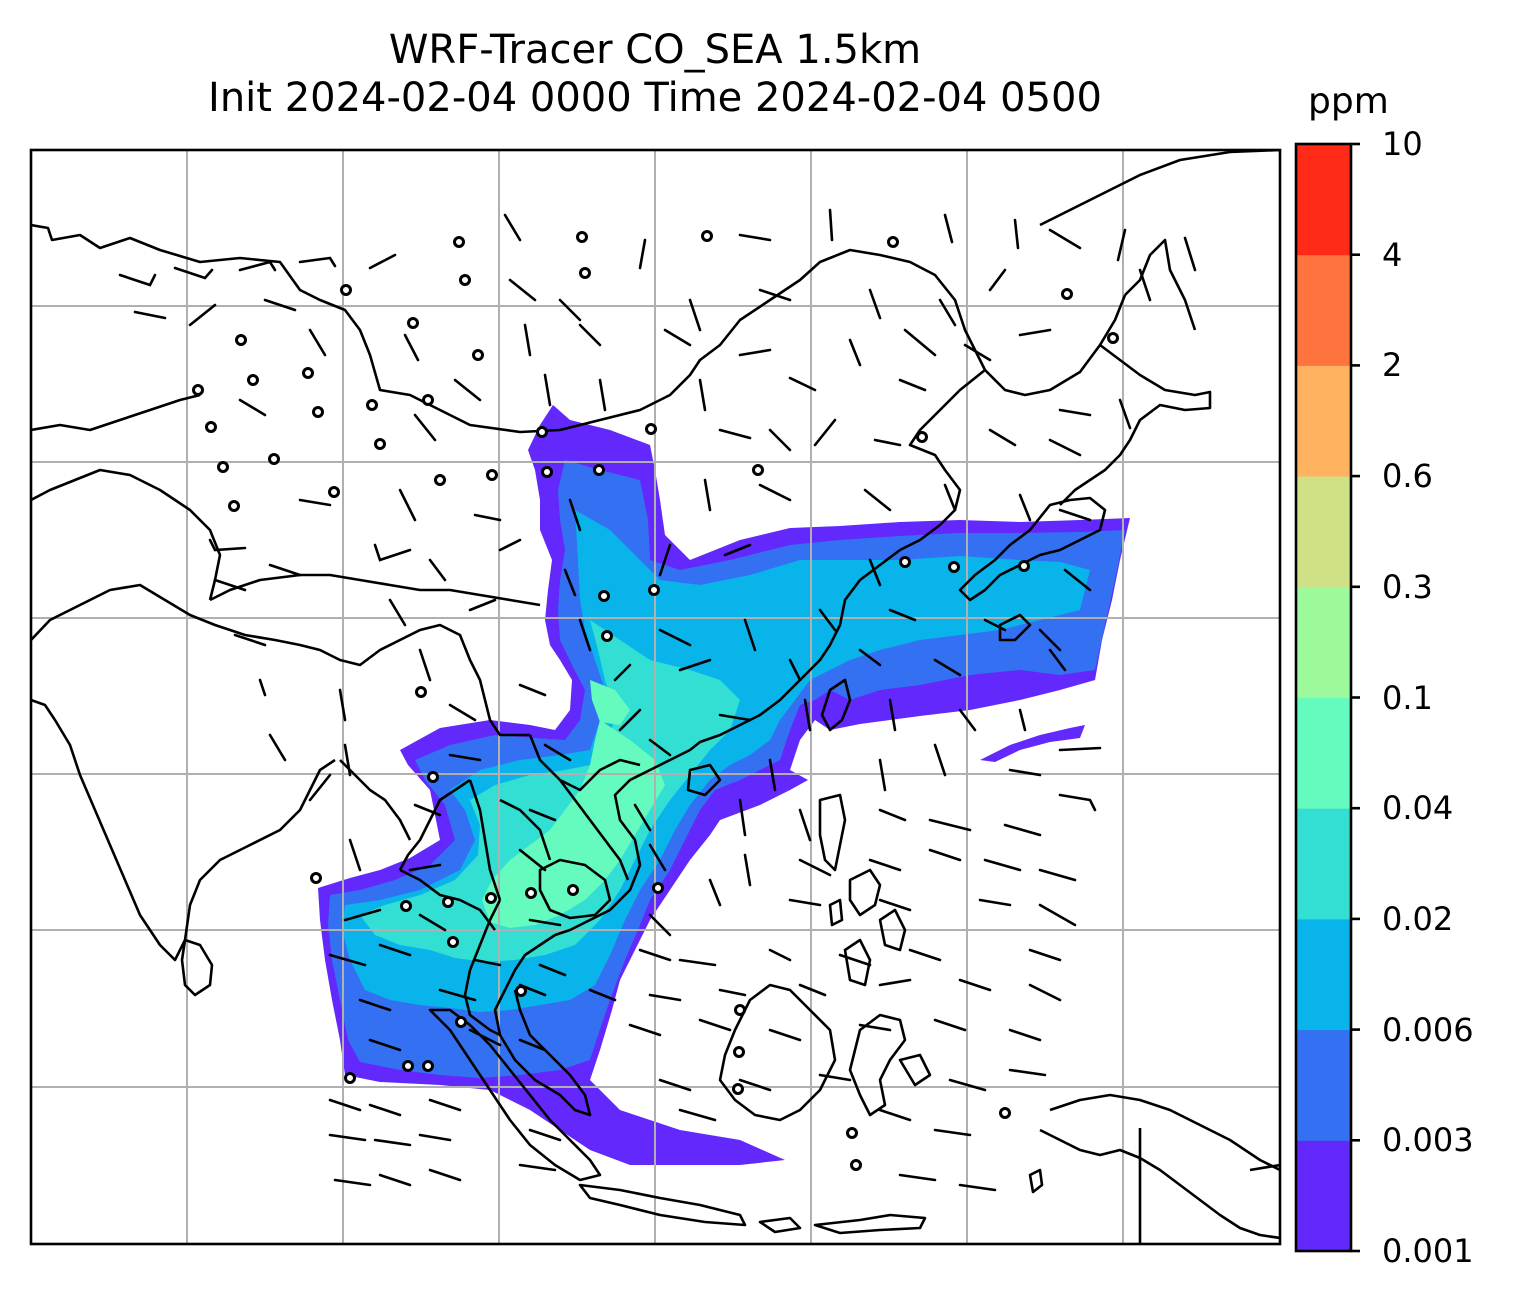  I want to click on colorbar-tick-label: 0.001, so click(1428, 1251).